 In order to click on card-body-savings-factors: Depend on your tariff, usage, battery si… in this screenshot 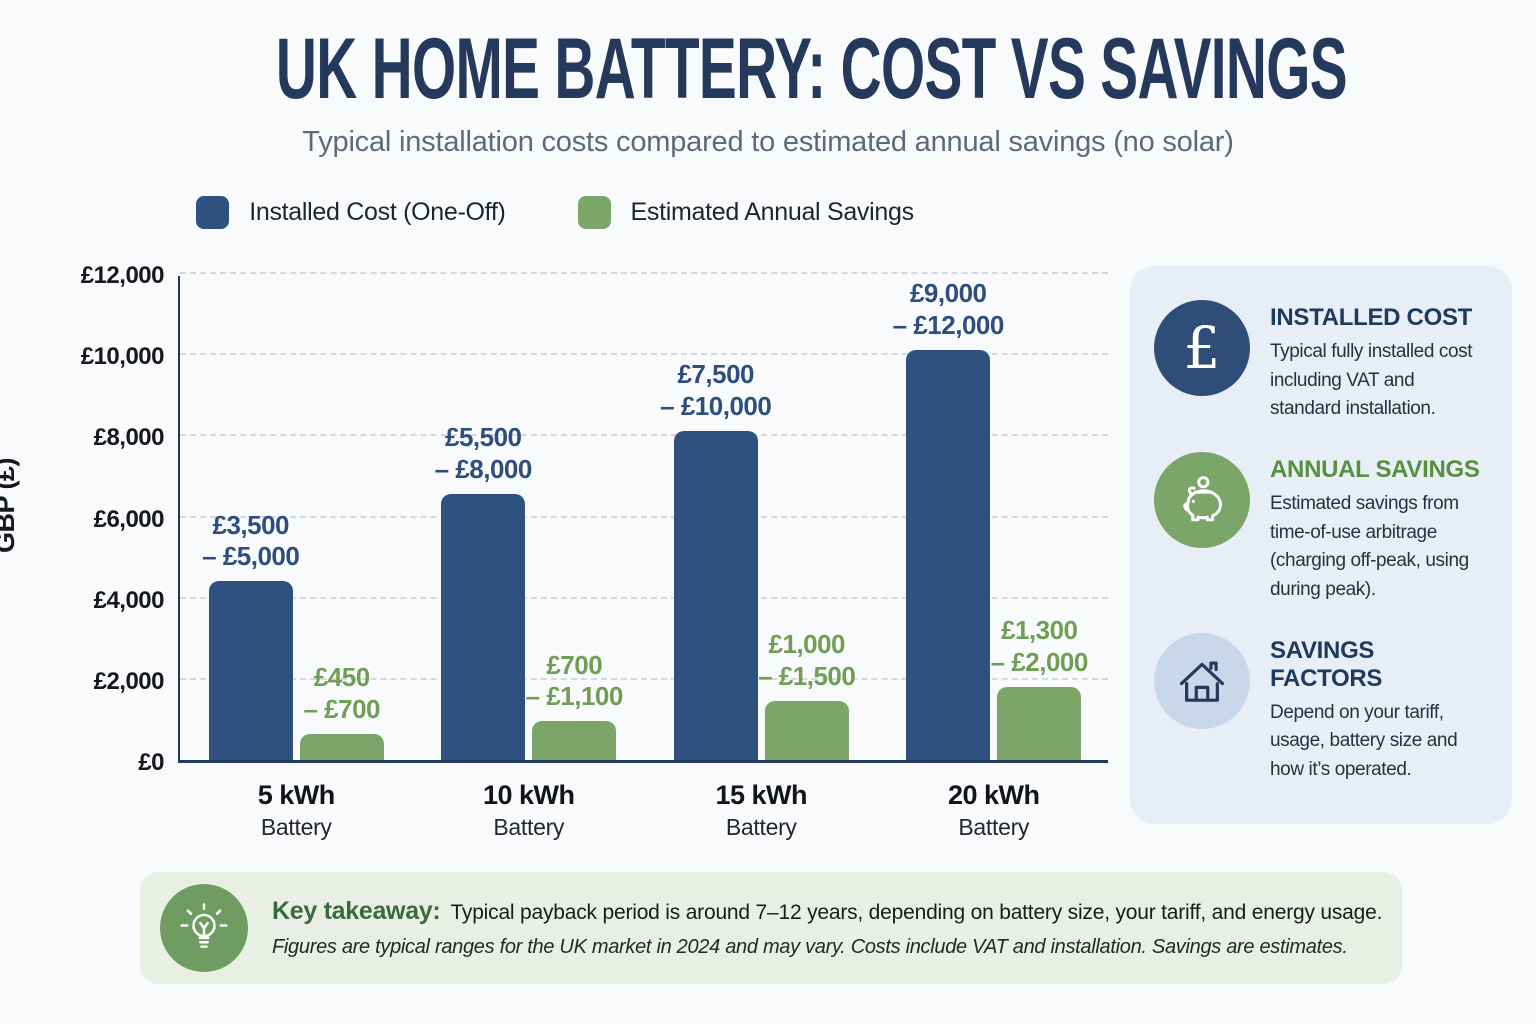, I will do `click(1364, 740)`.